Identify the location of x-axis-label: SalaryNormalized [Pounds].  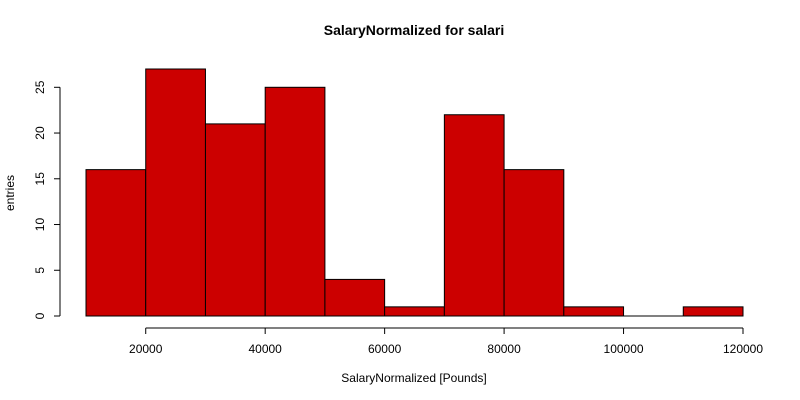
(413, 378).